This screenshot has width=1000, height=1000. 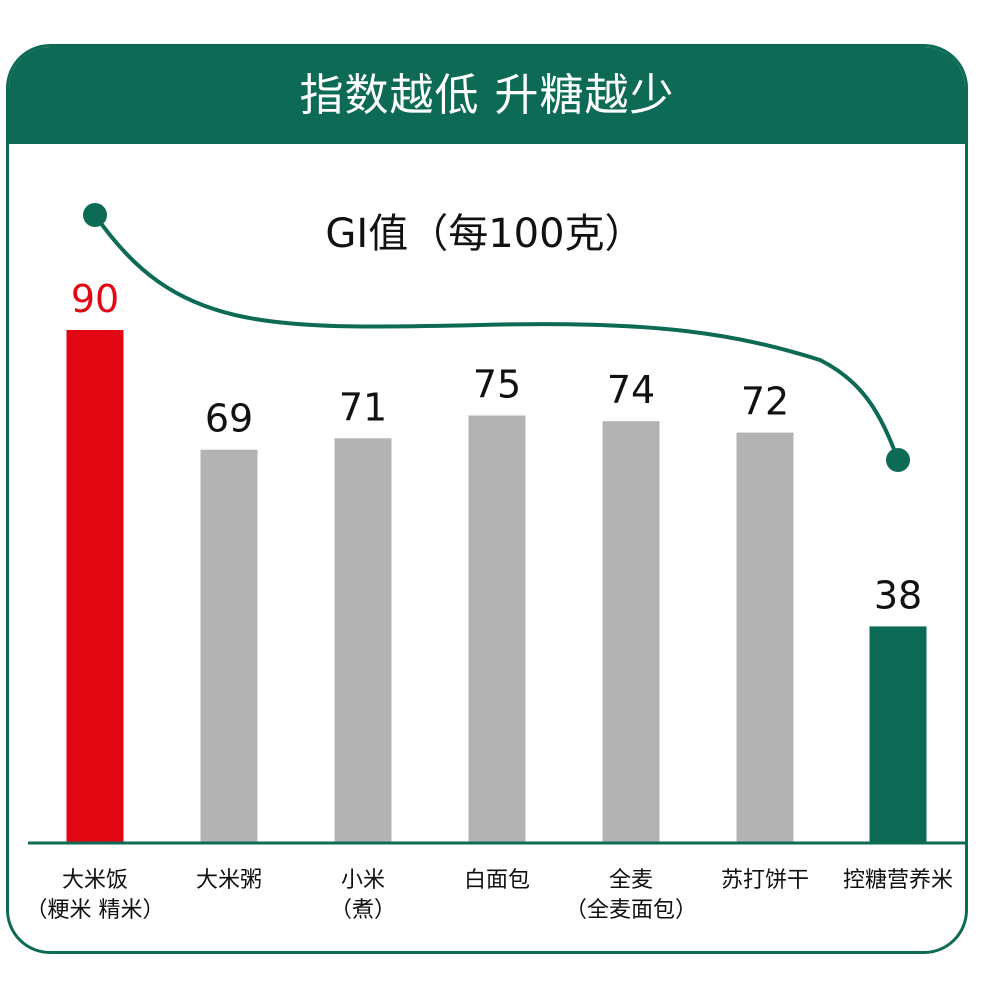 What do you see at coordinates (490, 895) in the screenshot?
I see `category-labels-group: 大米饭 （粳米 精米） 大米粥 小米 （煮） 白面包 全麦 （全麦面包） 苏打饼干 控糖营养米` at bounding box center [490, 895].